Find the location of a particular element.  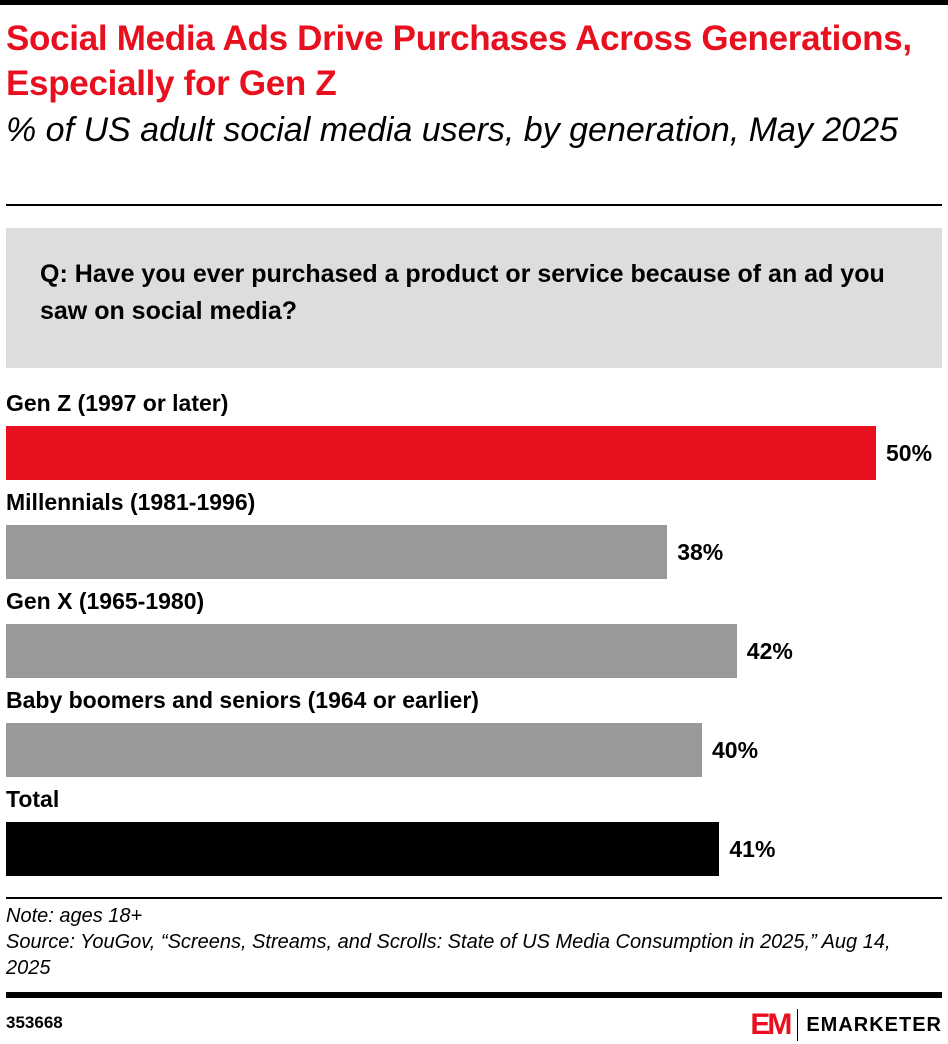

category-label: Millennials (1981-1996) is located at coordinates (131, 502).